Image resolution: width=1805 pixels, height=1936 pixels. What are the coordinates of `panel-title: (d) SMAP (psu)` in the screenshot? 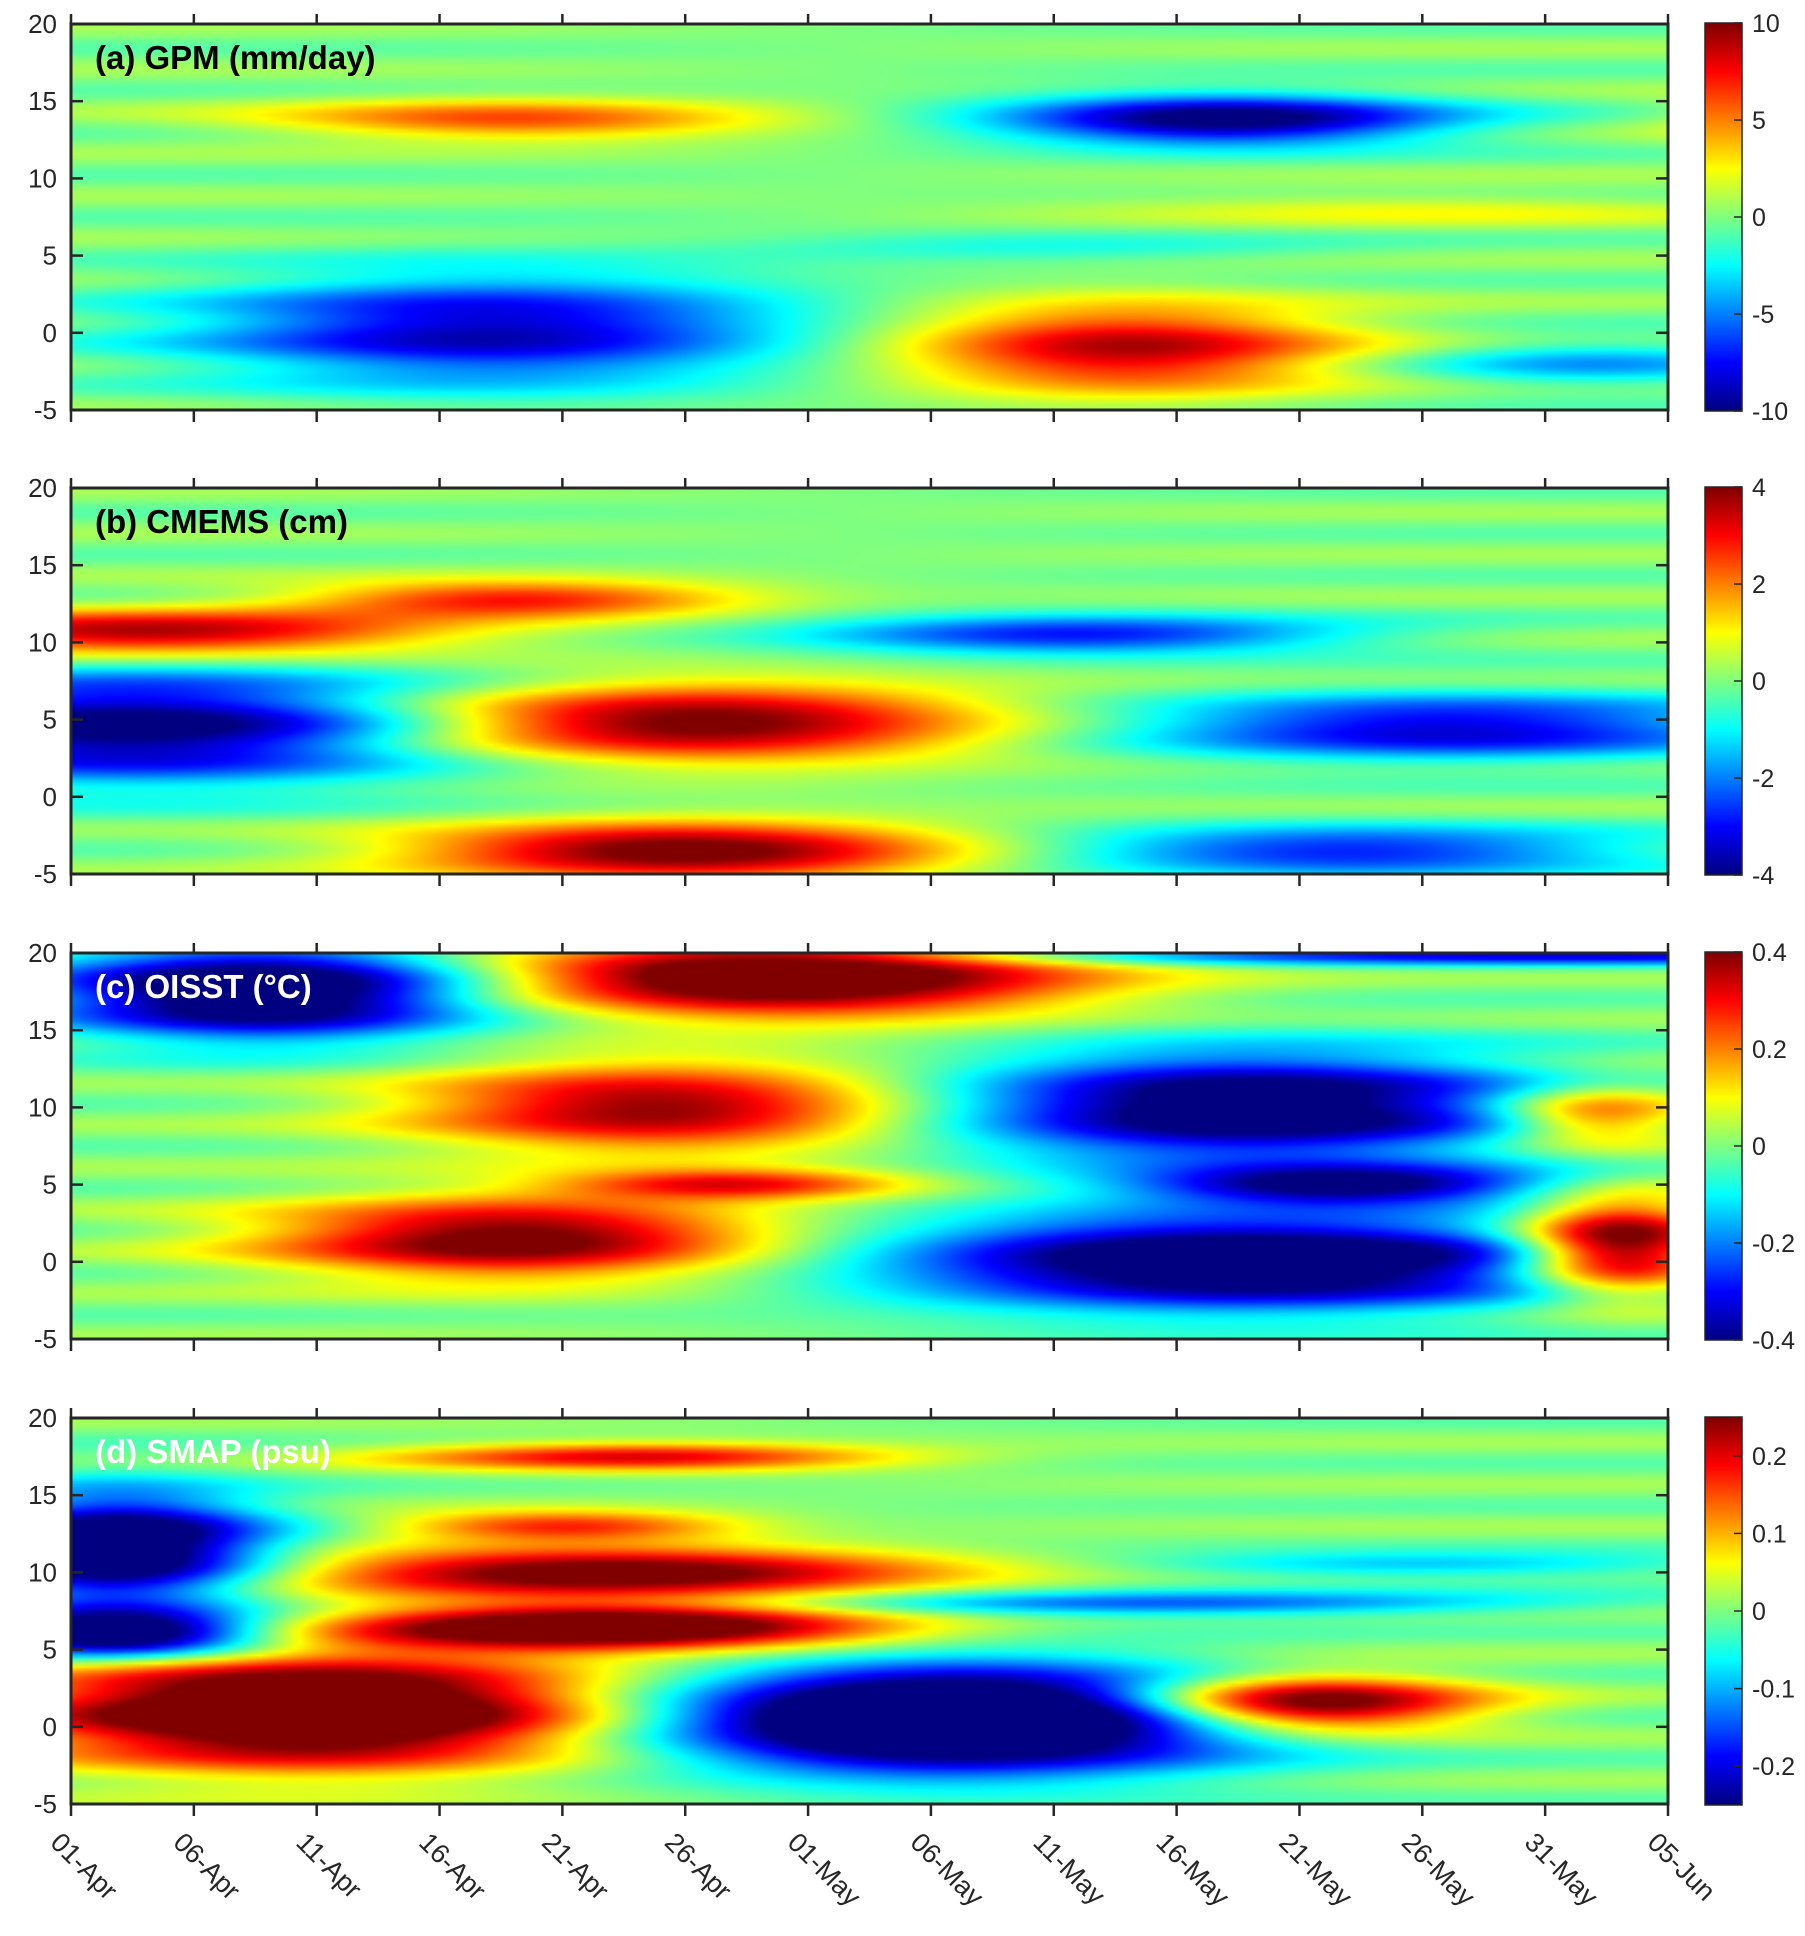 It's located at (213, 1451).